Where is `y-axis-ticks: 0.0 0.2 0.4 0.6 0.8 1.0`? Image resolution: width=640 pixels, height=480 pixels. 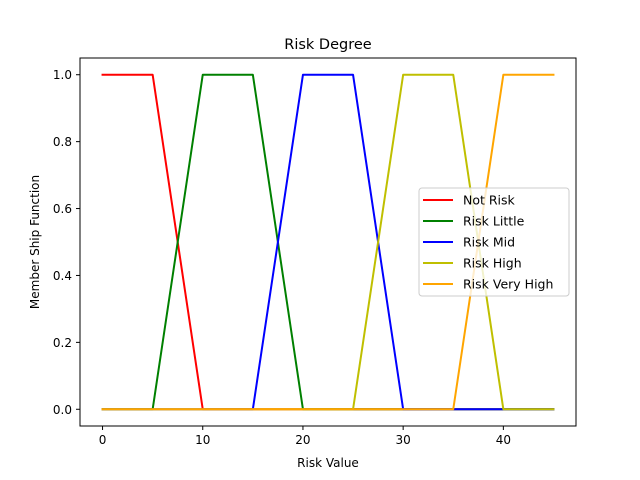
y-axis-ticks: 0.0 0.2 0.4 0.6 0.8 1.0 is located at coordinates (66, 242).